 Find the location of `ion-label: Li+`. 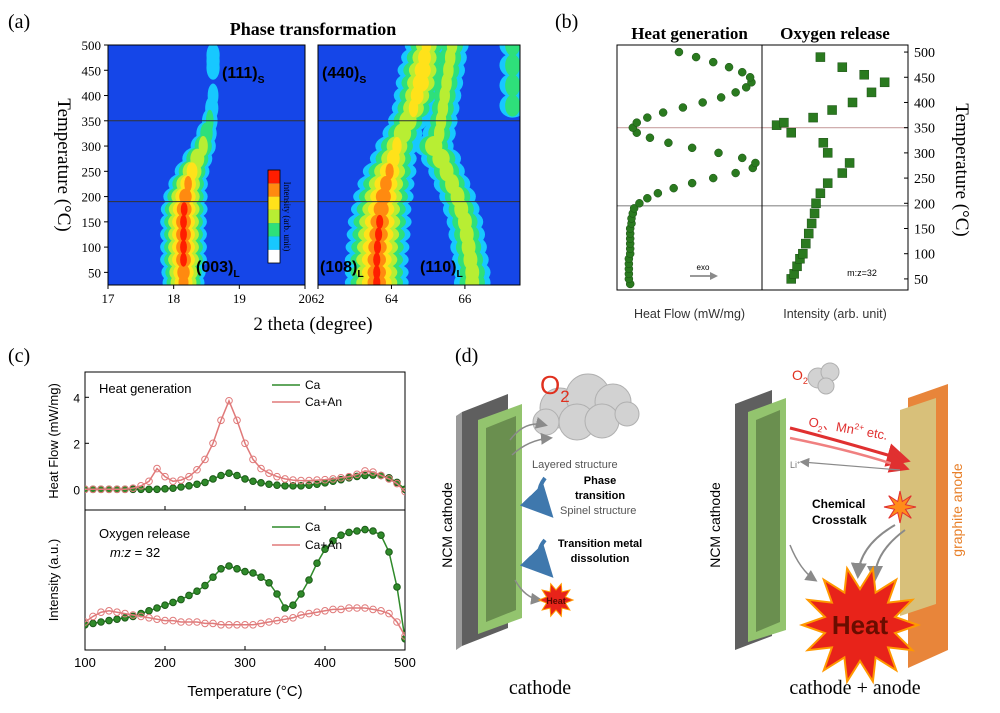

ion-label: Li+ is located at coordinates (795, 465).